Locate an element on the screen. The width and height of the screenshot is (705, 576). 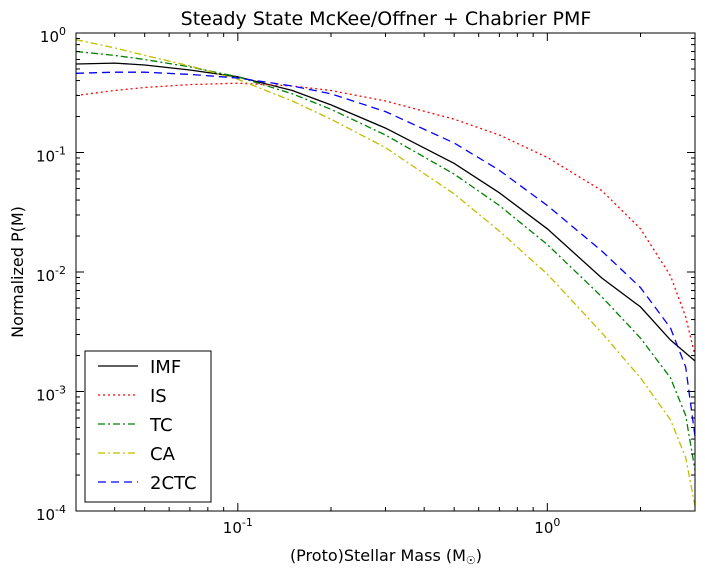
legend: IMF IS TC CA 2CTC is located at coordinates (148, 426).